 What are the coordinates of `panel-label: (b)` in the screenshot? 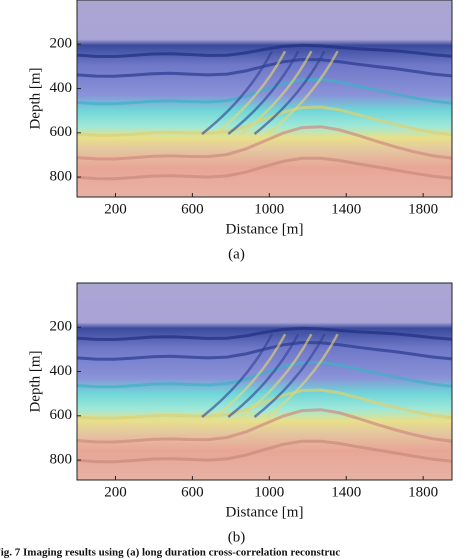 It's located at (237, 537).